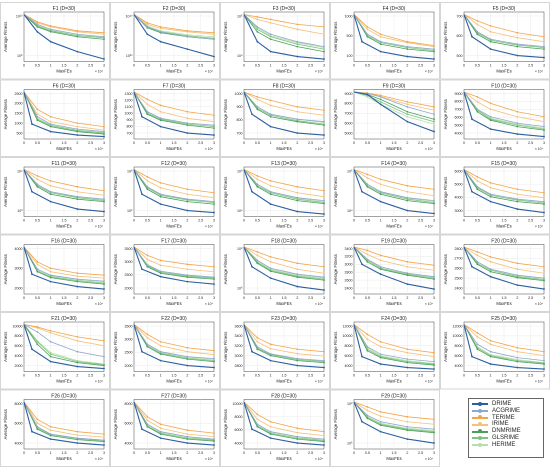 The image size is (550, 468). I want to click on y-tick-label: 2800, so click(459, 249).